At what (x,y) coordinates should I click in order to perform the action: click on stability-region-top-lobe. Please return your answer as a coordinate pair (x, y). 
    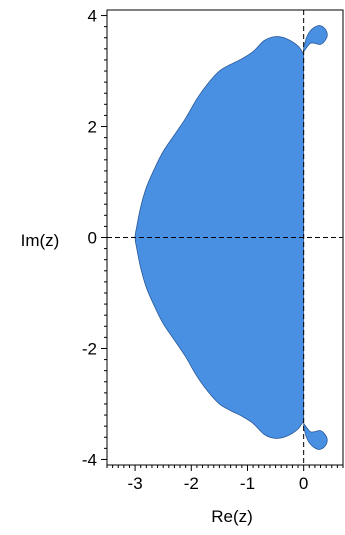
    Looking at the image, I should click on (315, 39).